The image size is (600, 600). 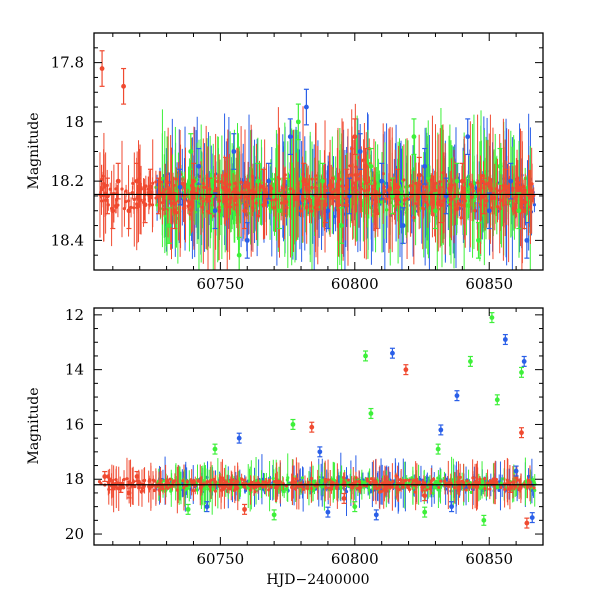 What do you see at coordinates (74, 122) in the screenshot?
I see `y-tick-label: 18` at bounding box center [74, 122].